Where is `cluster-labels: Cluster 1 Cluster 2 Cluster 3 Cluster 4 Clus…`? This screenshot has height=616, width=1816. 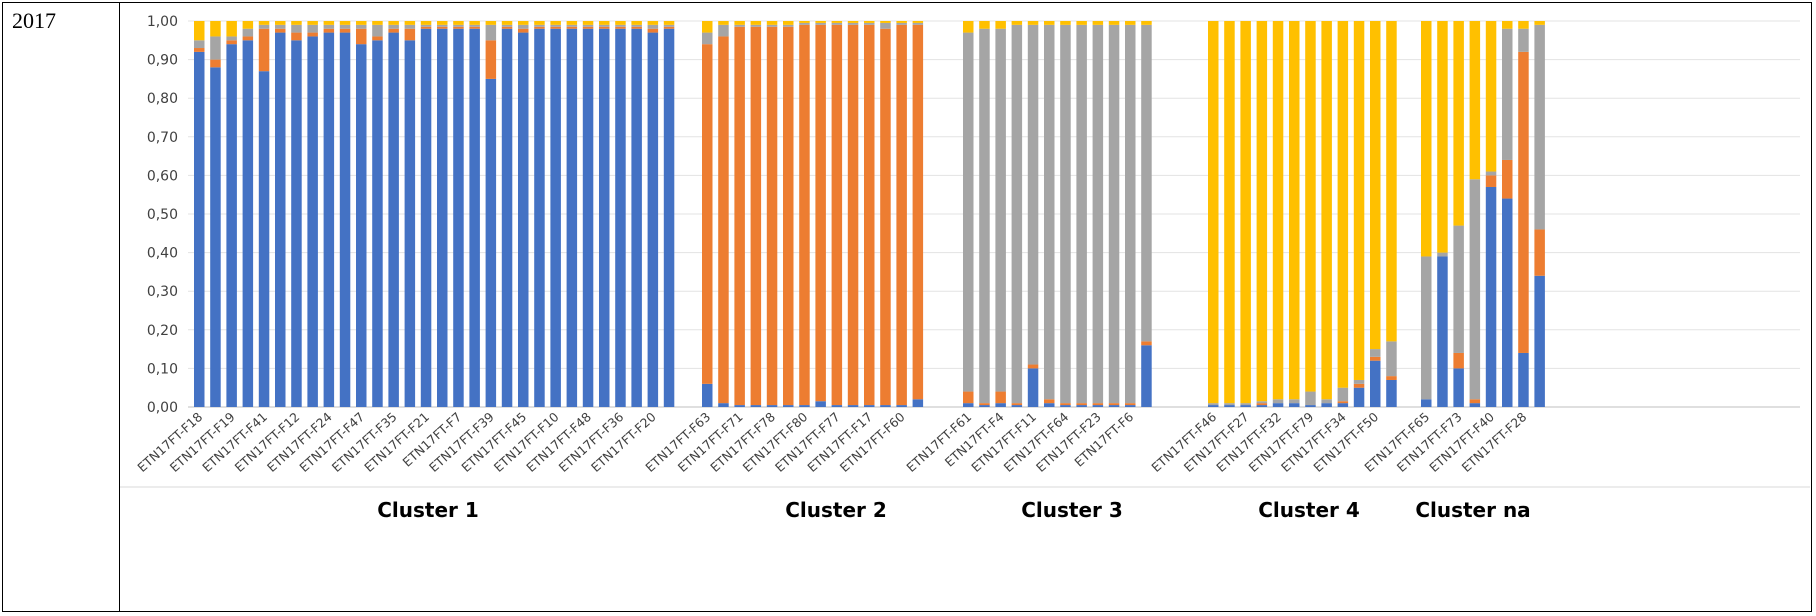 cluster-labels: Cluster 1 Cluster 2 Cluster 3 Cluster 4 Clus… is located at coordinates (953, 510).